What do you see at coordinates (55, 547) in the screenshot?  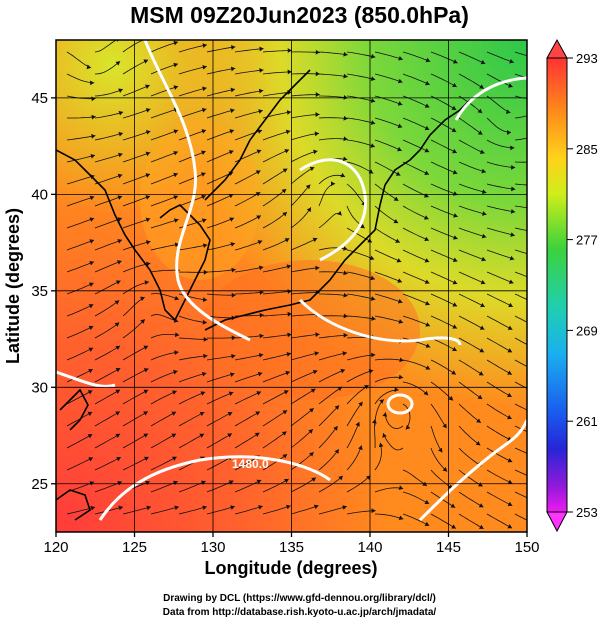 I see `x-tick-label: 120` at bounding box center [55, 547].